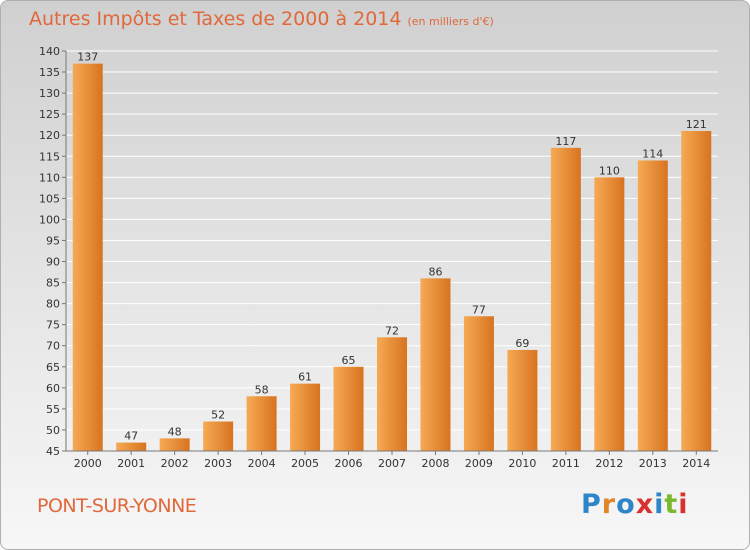 This screenshot has width=750, height=550. I want to click on y-tick-label: 110, so click(49, 177).